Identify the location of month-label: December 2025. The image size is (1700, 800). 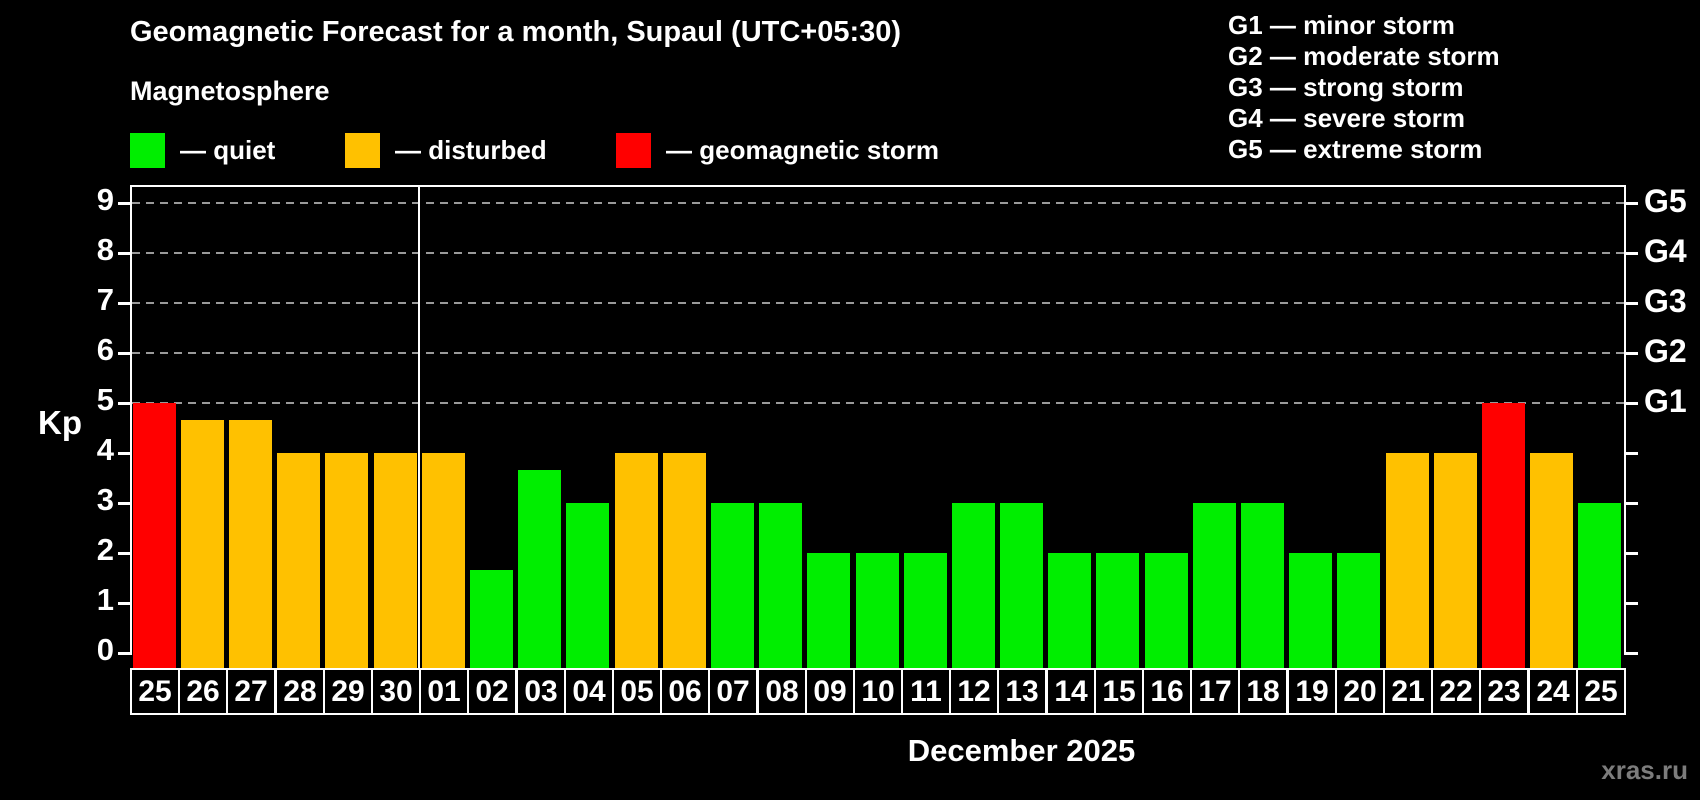
(1021, 750).